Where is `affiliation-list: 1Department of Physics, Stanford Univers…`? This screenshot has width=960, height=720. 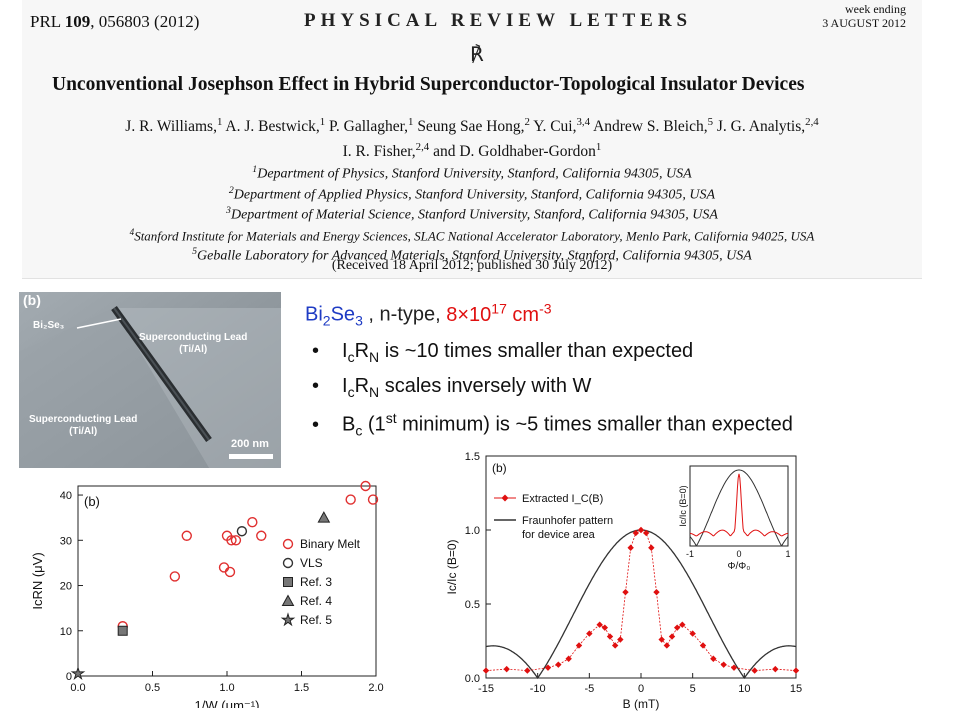
affiliation-list: 1Department of Physics, Stanford Univers… is located at coordinates (472, 213).